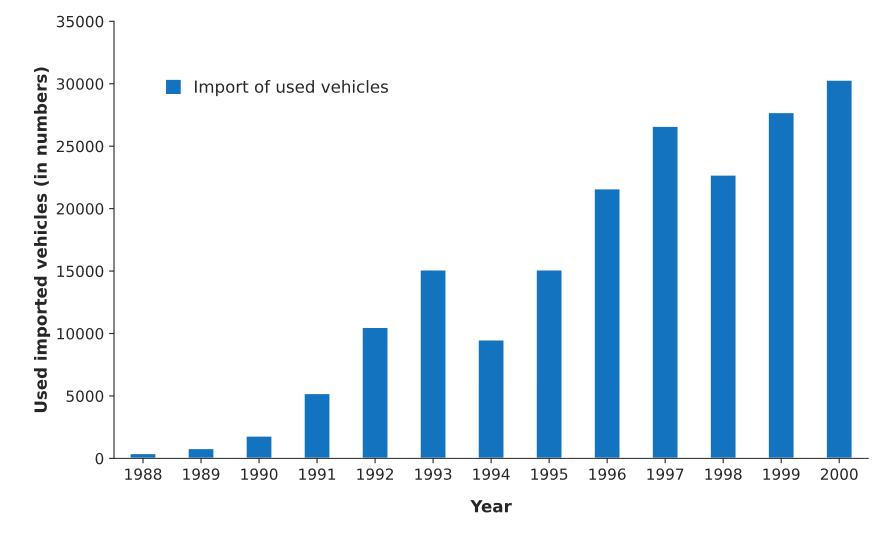  What do you see at coordinates (549, 474) in the screenshot?
I see `x-tick-label: 1995` at bounding box center [549, 474].